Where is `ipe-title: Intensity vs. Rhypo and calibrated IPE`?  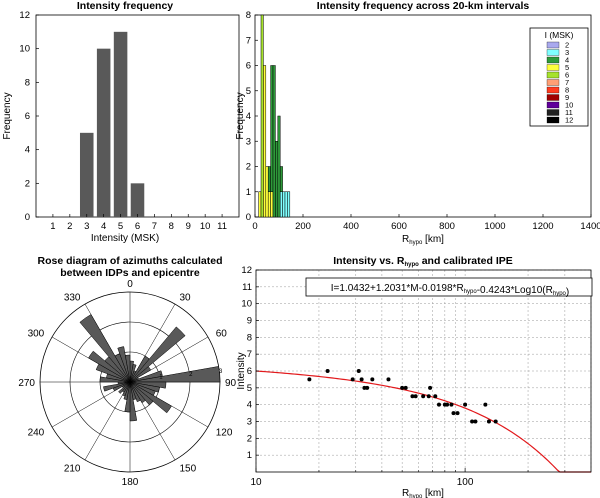 ipe-title: Intensity vs. Rhypo and calibrated IPE is located at coordinates (423, 261).